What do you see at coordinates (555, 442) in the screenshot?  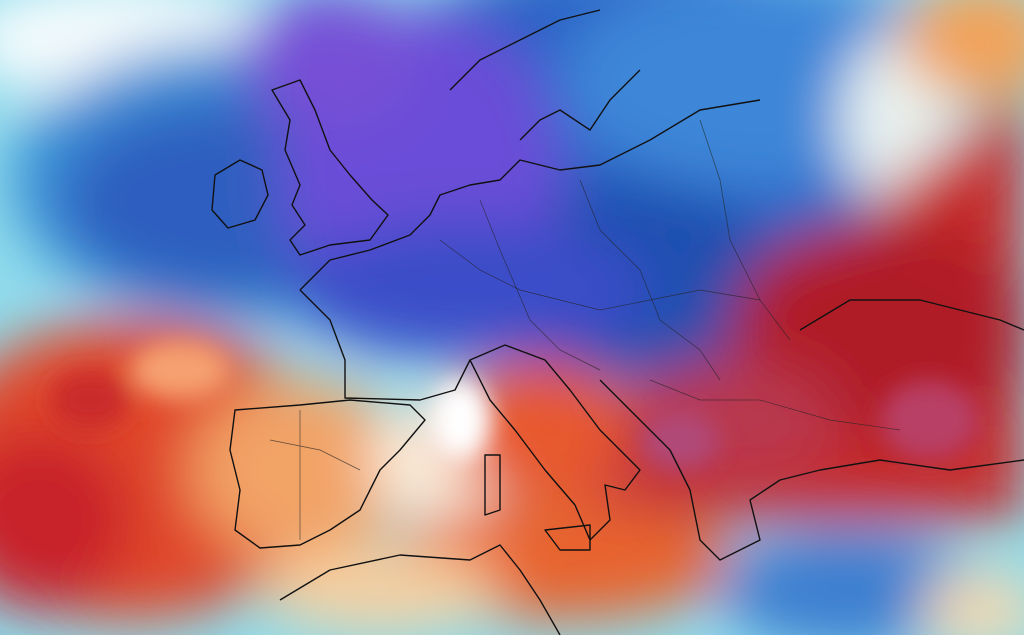 I see `italy` at bounding box center [555, 442].